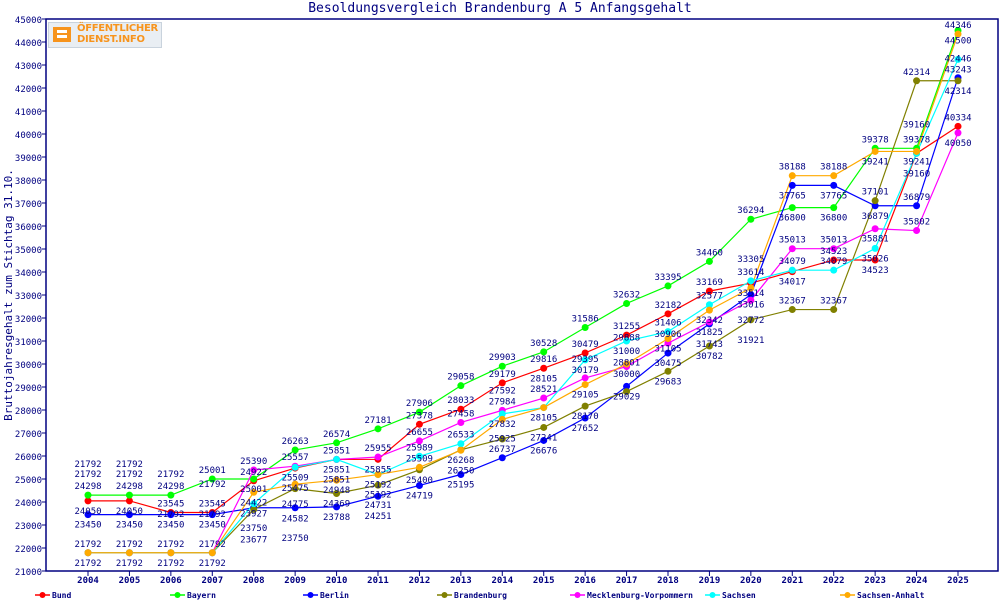 This screenshot has width=1000, height=600. I want to click on data-label: 25195, so click(460, 486).